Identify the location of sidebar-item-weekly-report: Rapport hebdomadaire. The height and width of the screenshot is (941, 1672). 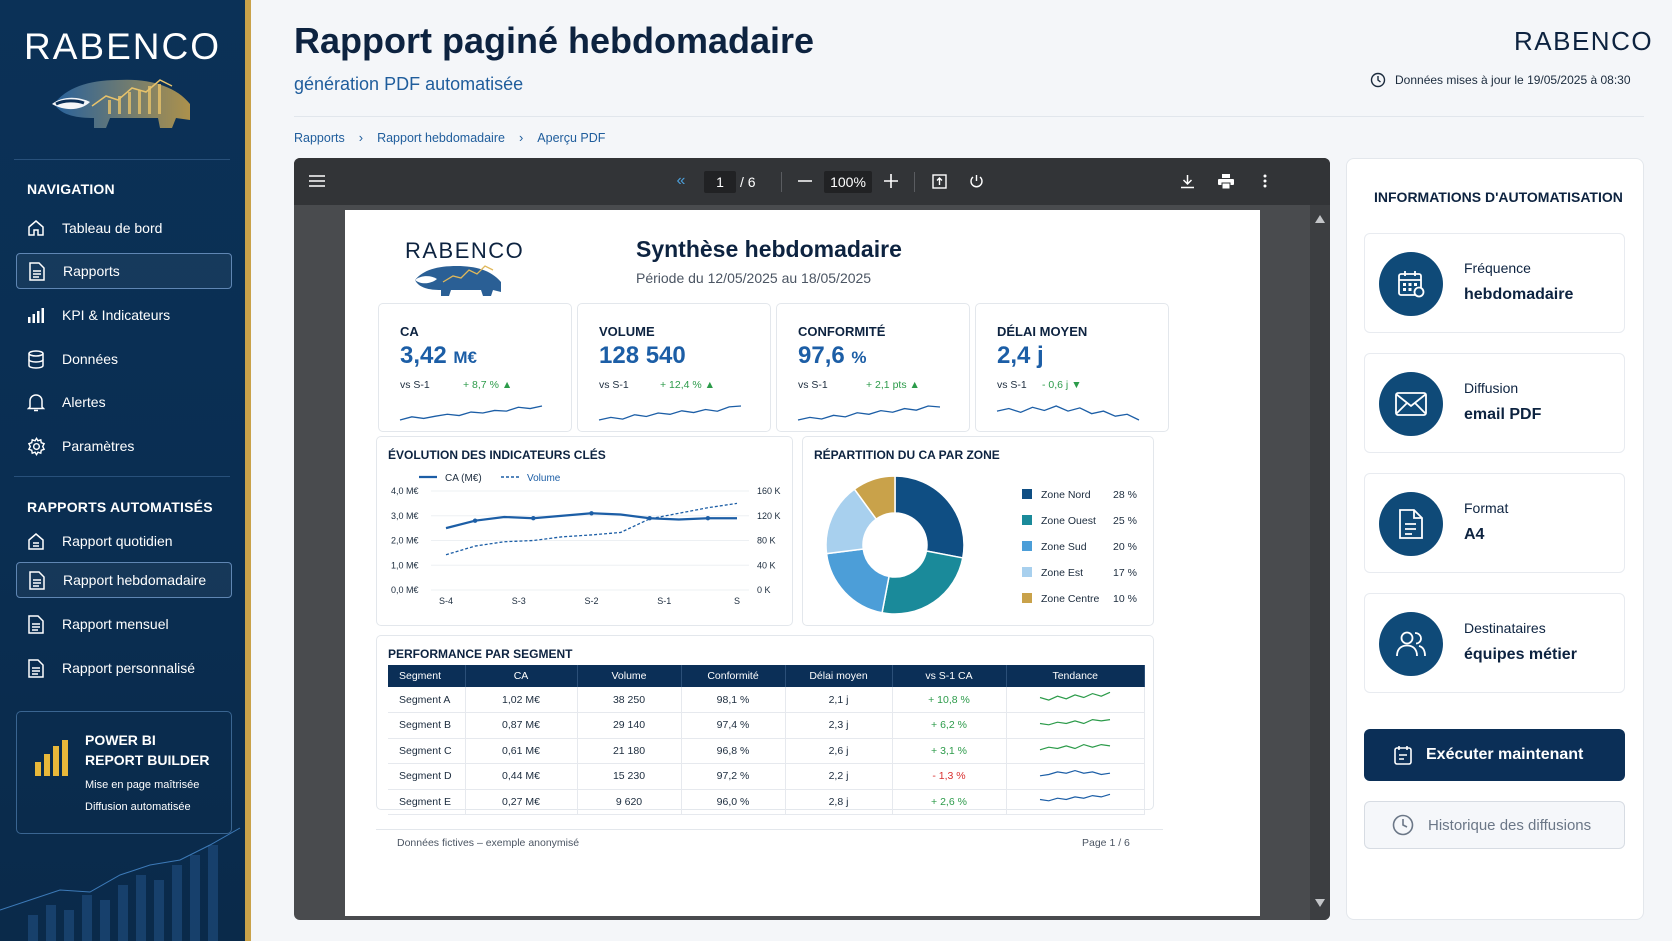
(124, 580).